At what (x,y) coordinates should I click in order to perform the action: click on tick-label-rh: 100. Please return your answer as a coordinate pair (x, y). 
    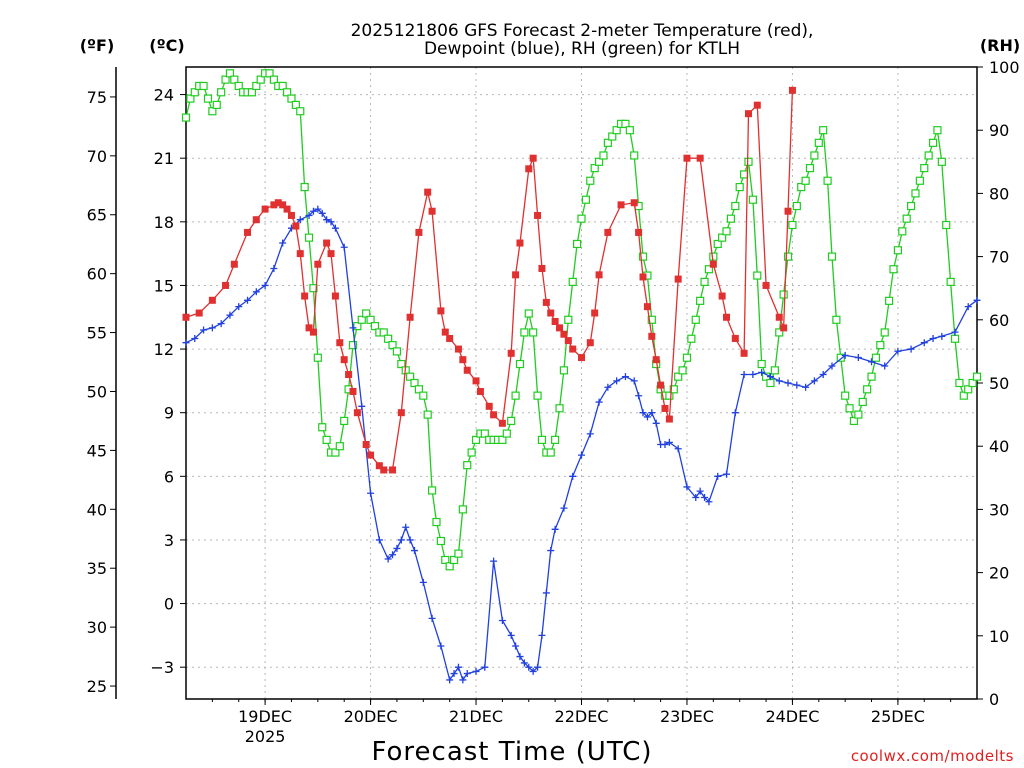
    Looking at the image, I should click on (1004, 67).